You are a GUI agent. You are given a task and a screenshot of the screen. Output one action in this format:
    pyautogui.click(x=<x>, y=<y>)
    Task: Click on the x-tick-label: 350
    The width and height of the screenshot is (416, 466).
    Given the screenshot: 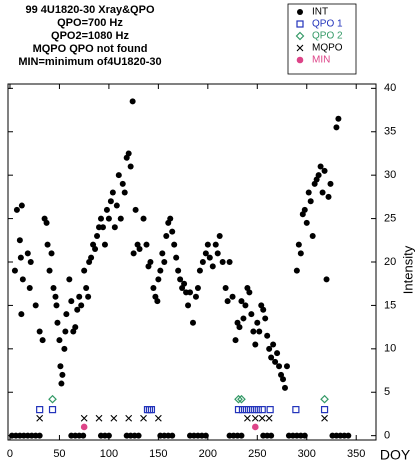 What is the action you would take?
    pyautogui.click(x=356, y=454)
    